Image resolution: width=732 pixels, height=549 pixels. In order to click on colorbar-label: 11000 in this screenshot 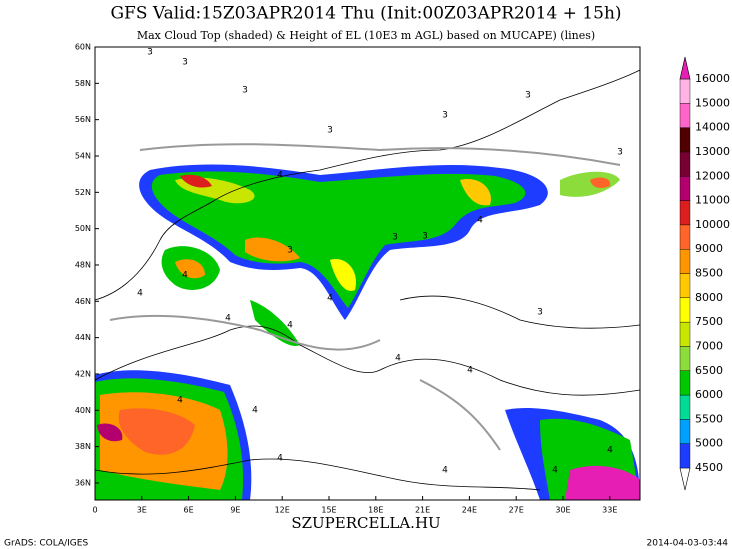, I will do `click(712, 200)`.